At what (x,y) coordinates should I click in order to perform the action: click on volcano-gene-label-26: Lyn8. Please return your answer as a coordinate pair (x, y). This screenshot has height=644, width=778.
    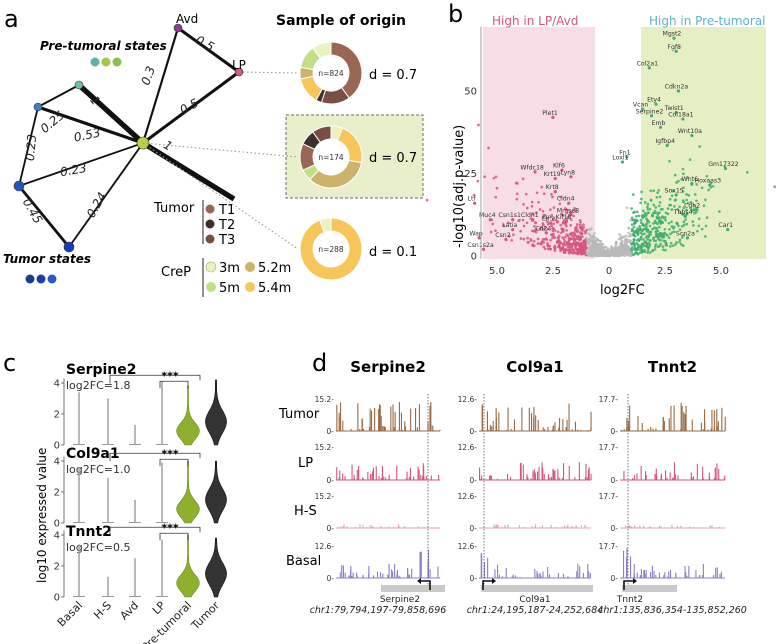
    Looking at the image, I should click on (568, 172).